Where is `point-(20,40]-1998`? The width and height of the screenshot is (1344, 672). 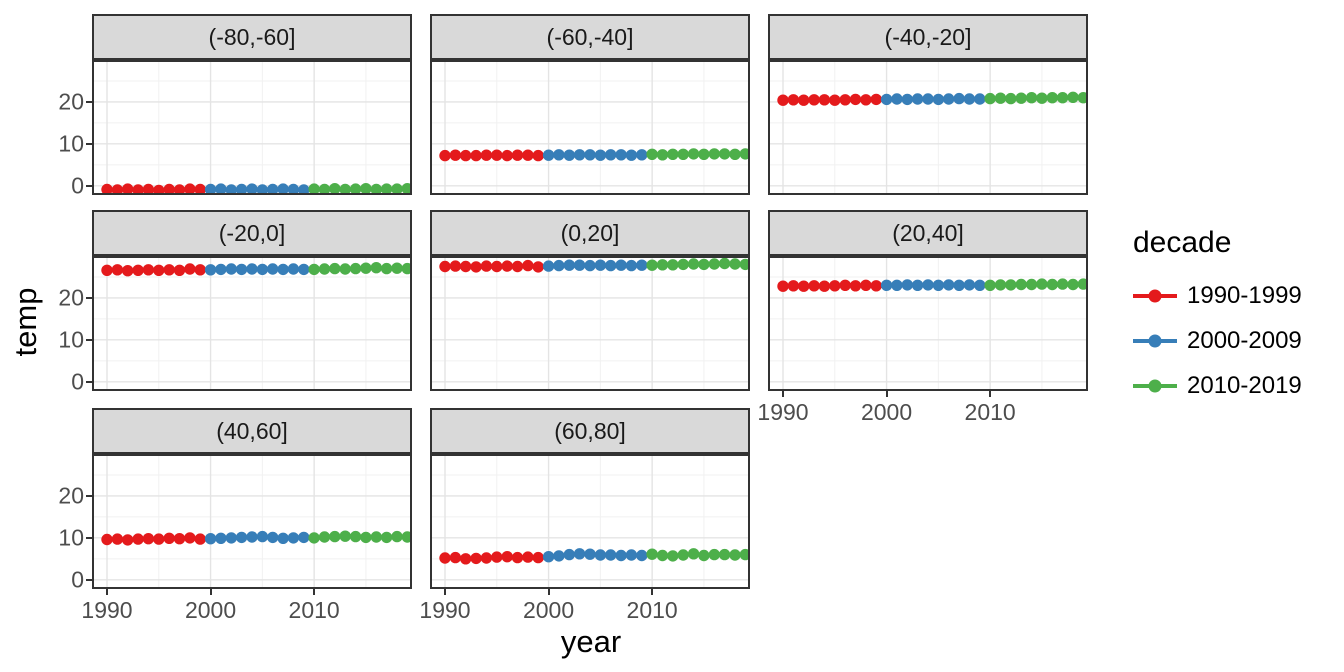 point-(20,40]-1998 is located at coordinates (866, 285).